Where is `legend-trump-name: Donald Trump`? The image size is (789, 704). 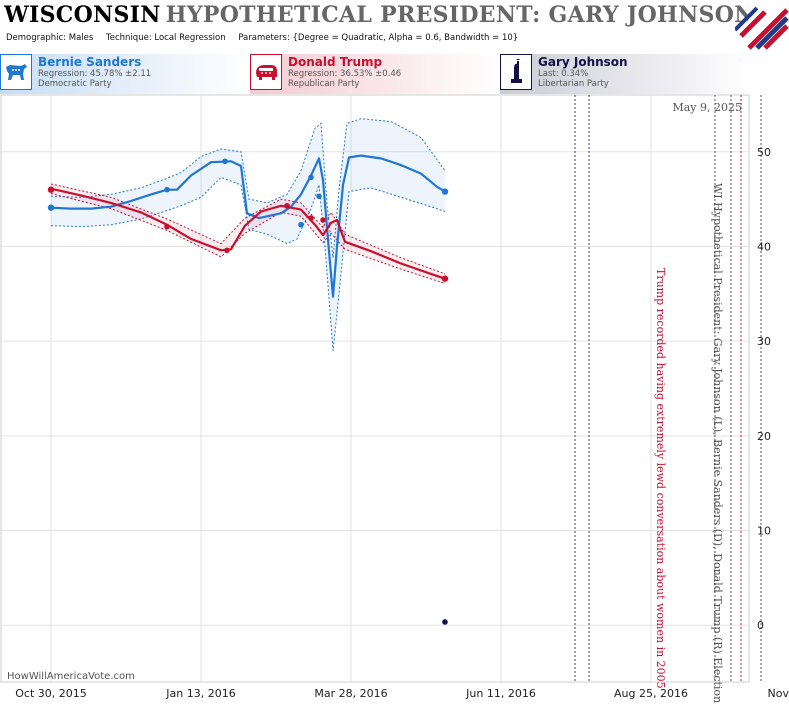 legend-trump-name: Donald Trump is located at coordinates (335, 62).